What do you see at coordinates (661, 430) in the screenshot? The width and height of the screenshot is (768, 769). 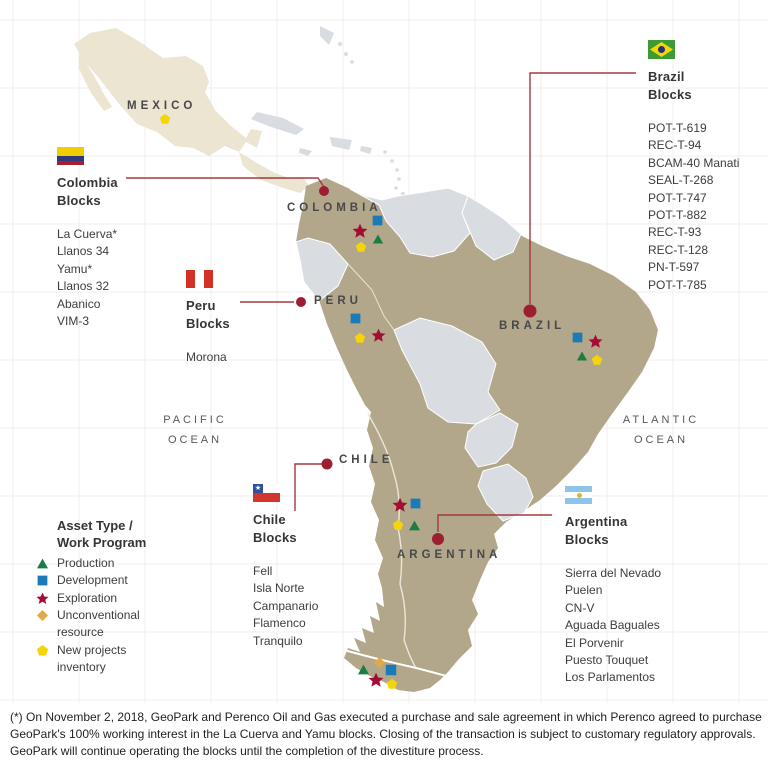 I see `atlantic-ocean-label: ATLANTIC OCEAN` at bounding box center [661, 430].